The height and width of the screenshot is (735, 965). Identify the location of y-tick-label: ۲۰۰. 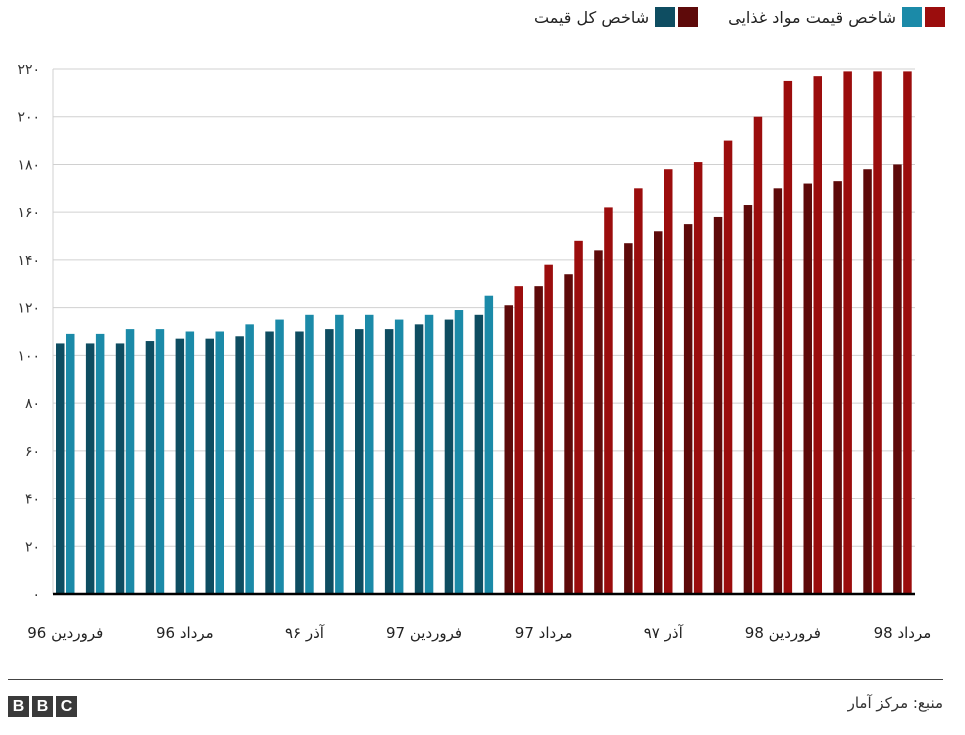
(28, 118).